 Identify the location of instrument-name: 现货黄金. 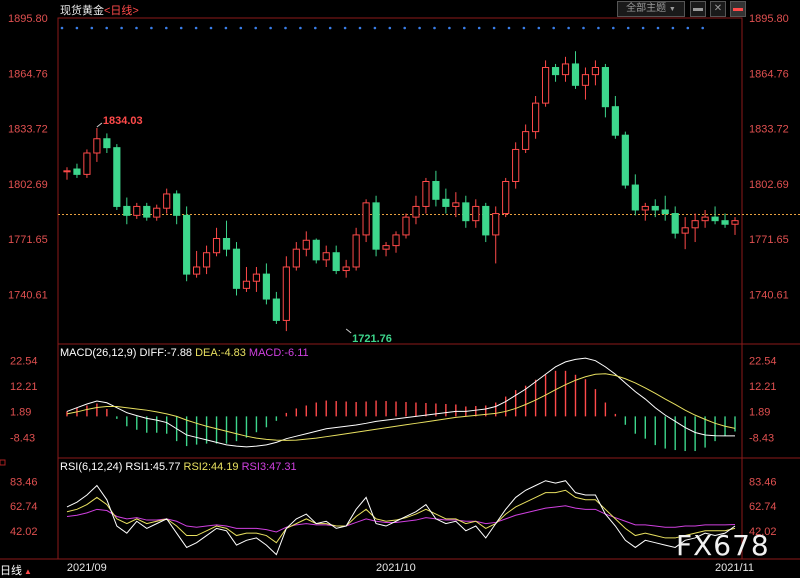
(82, 11).